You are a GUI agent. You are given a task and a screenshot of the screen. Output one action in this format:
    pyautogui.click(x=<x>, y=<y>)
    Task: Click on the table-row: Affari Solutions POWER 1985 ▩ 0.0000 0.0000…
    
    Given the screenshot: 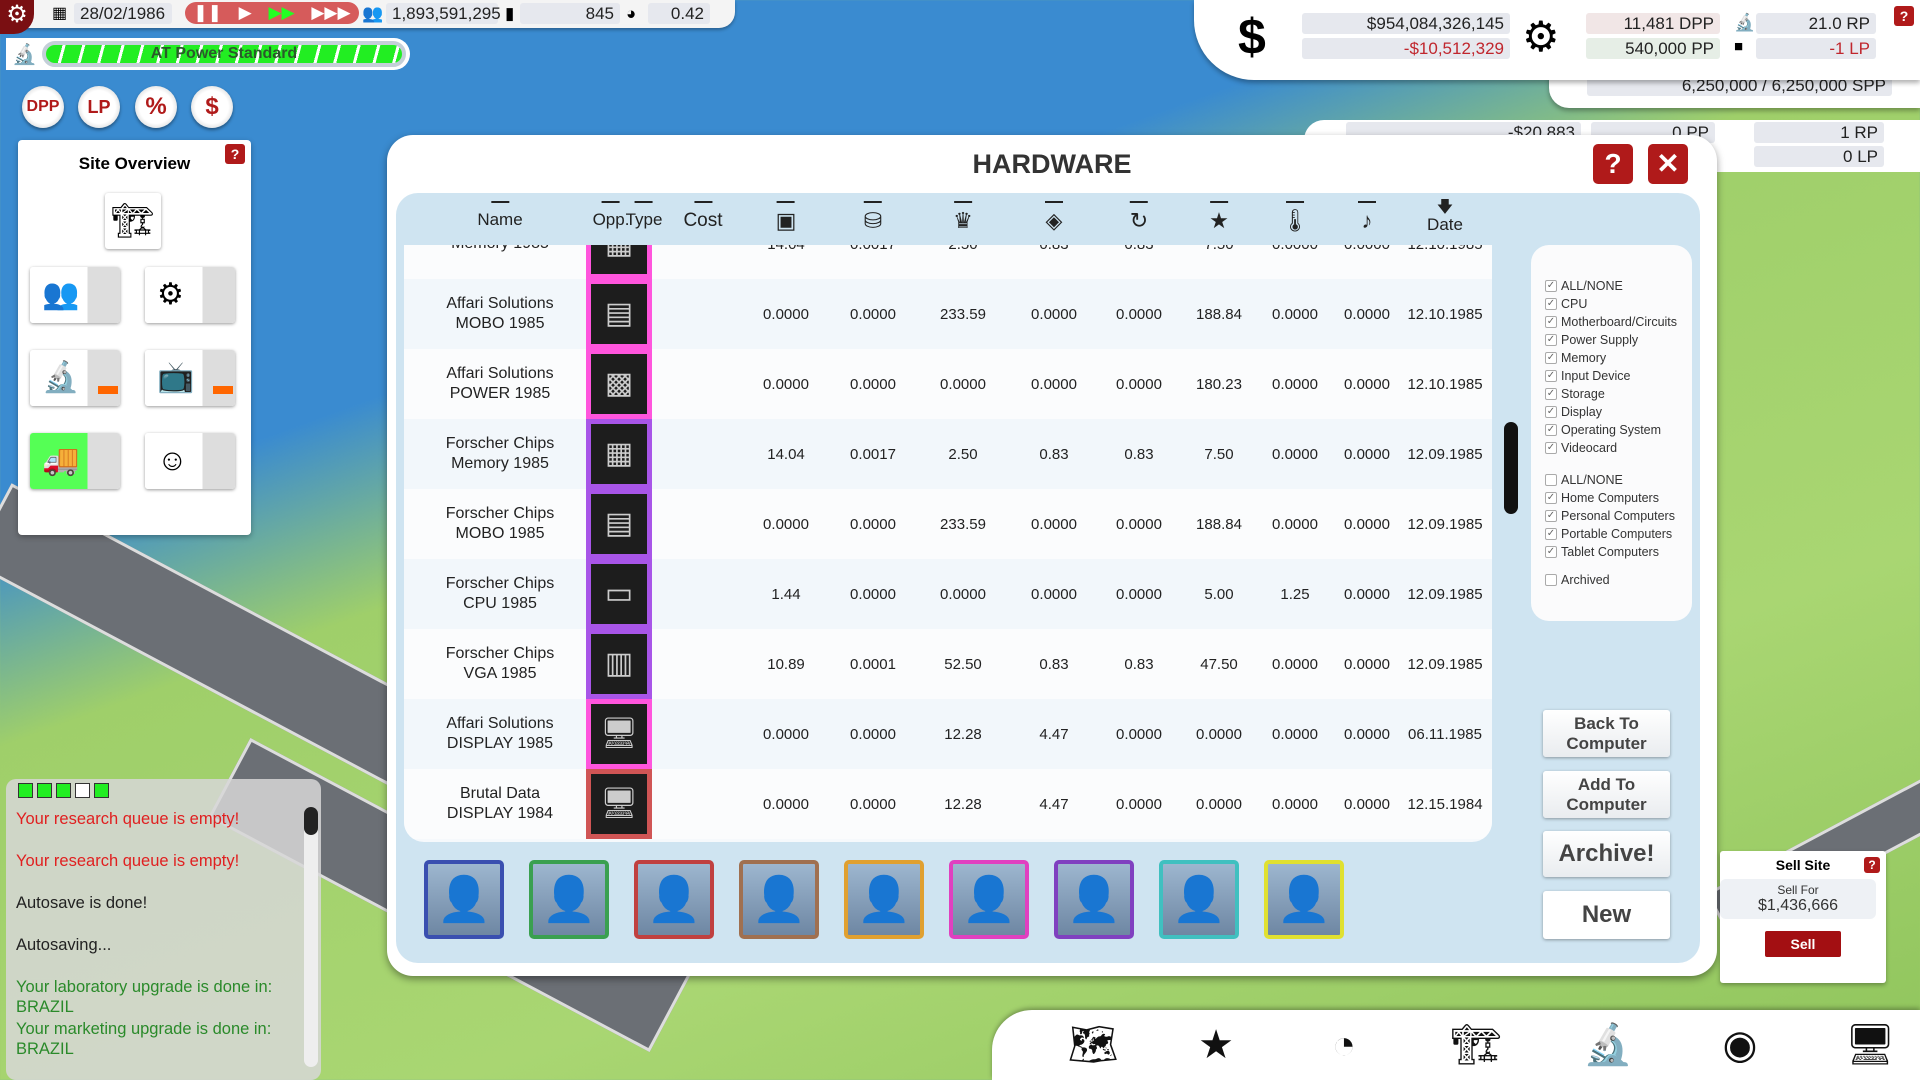 What is the action you would take?
    pyautogui.click(x=948, y=384)
    